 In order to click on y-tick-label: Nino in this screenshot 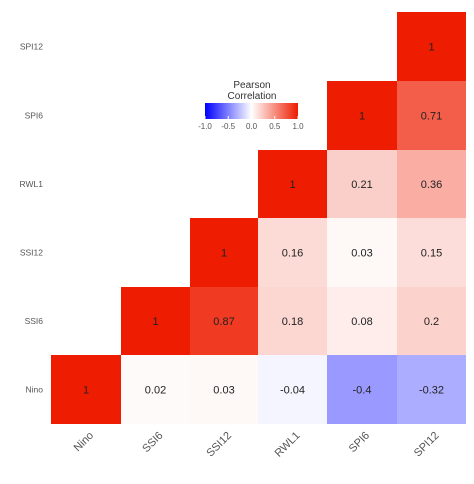, I will do `click(35, 390)`.